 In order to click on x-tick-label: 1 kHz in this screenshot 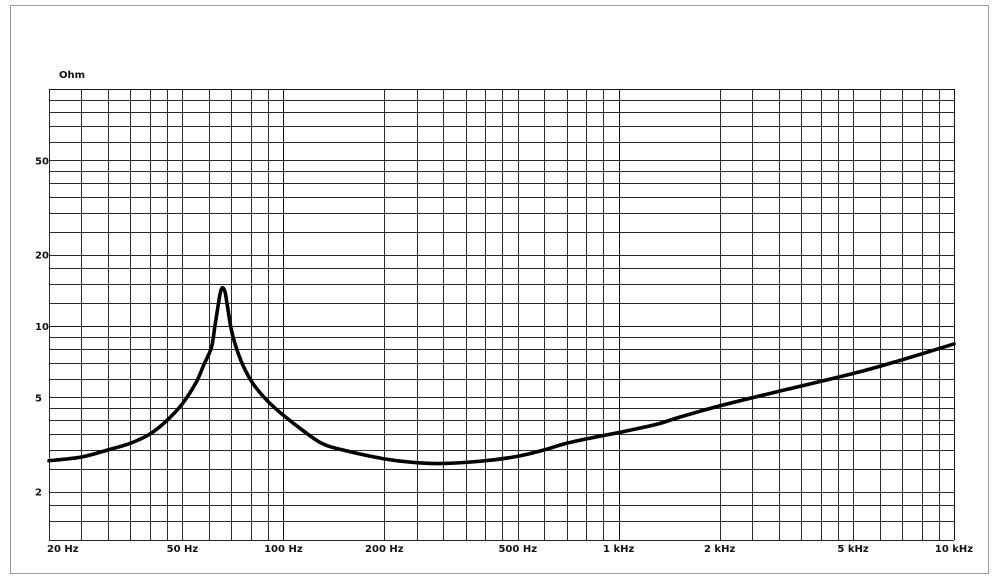, I will do `click(618, 549)`.